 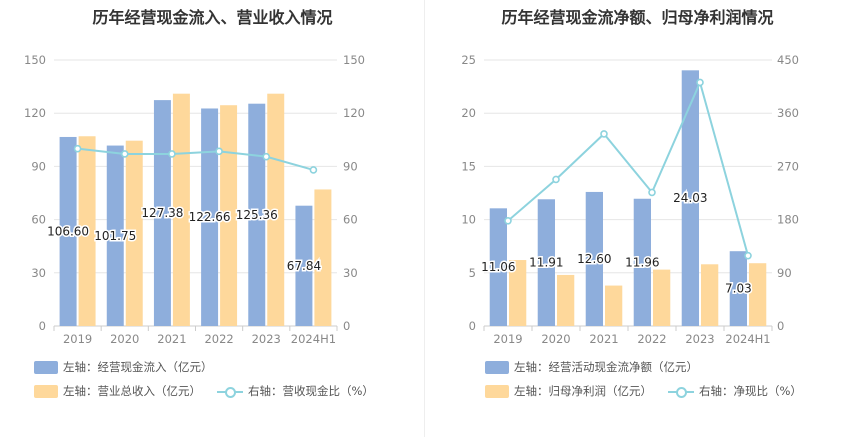 I want to click on x-tick-label: 2019, so click(x=507, y=339).